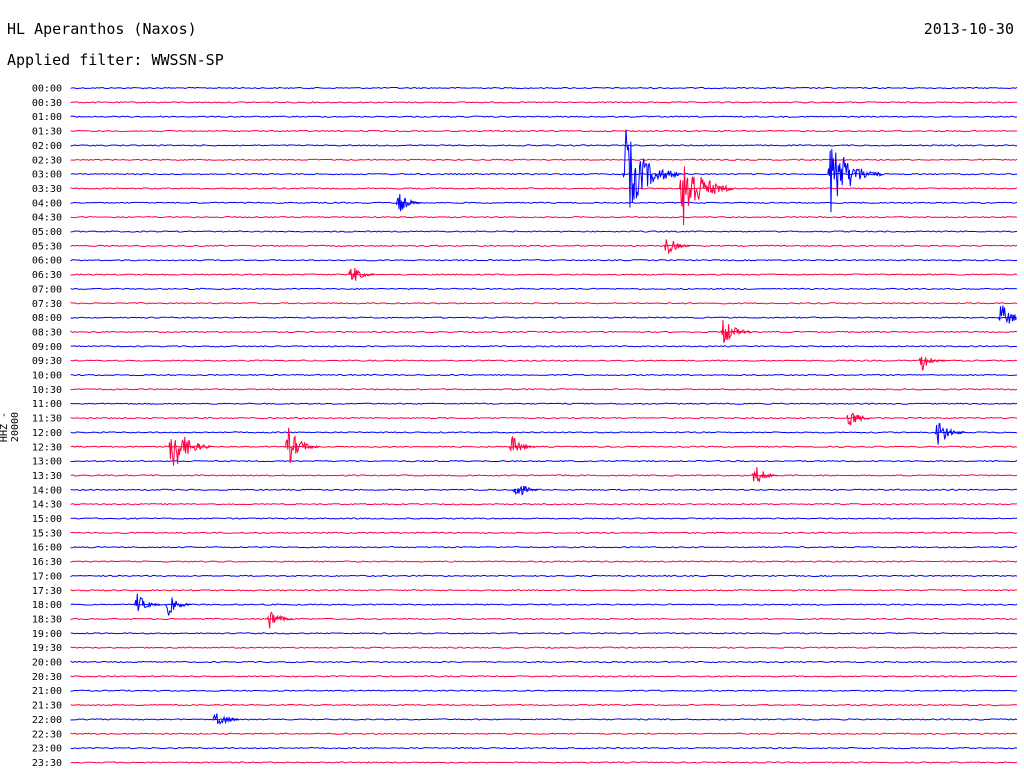  What do you see at coordinates (47, 304) in the screenshot?
I see `row-label: 07:30` at bounding box center [47, 304].